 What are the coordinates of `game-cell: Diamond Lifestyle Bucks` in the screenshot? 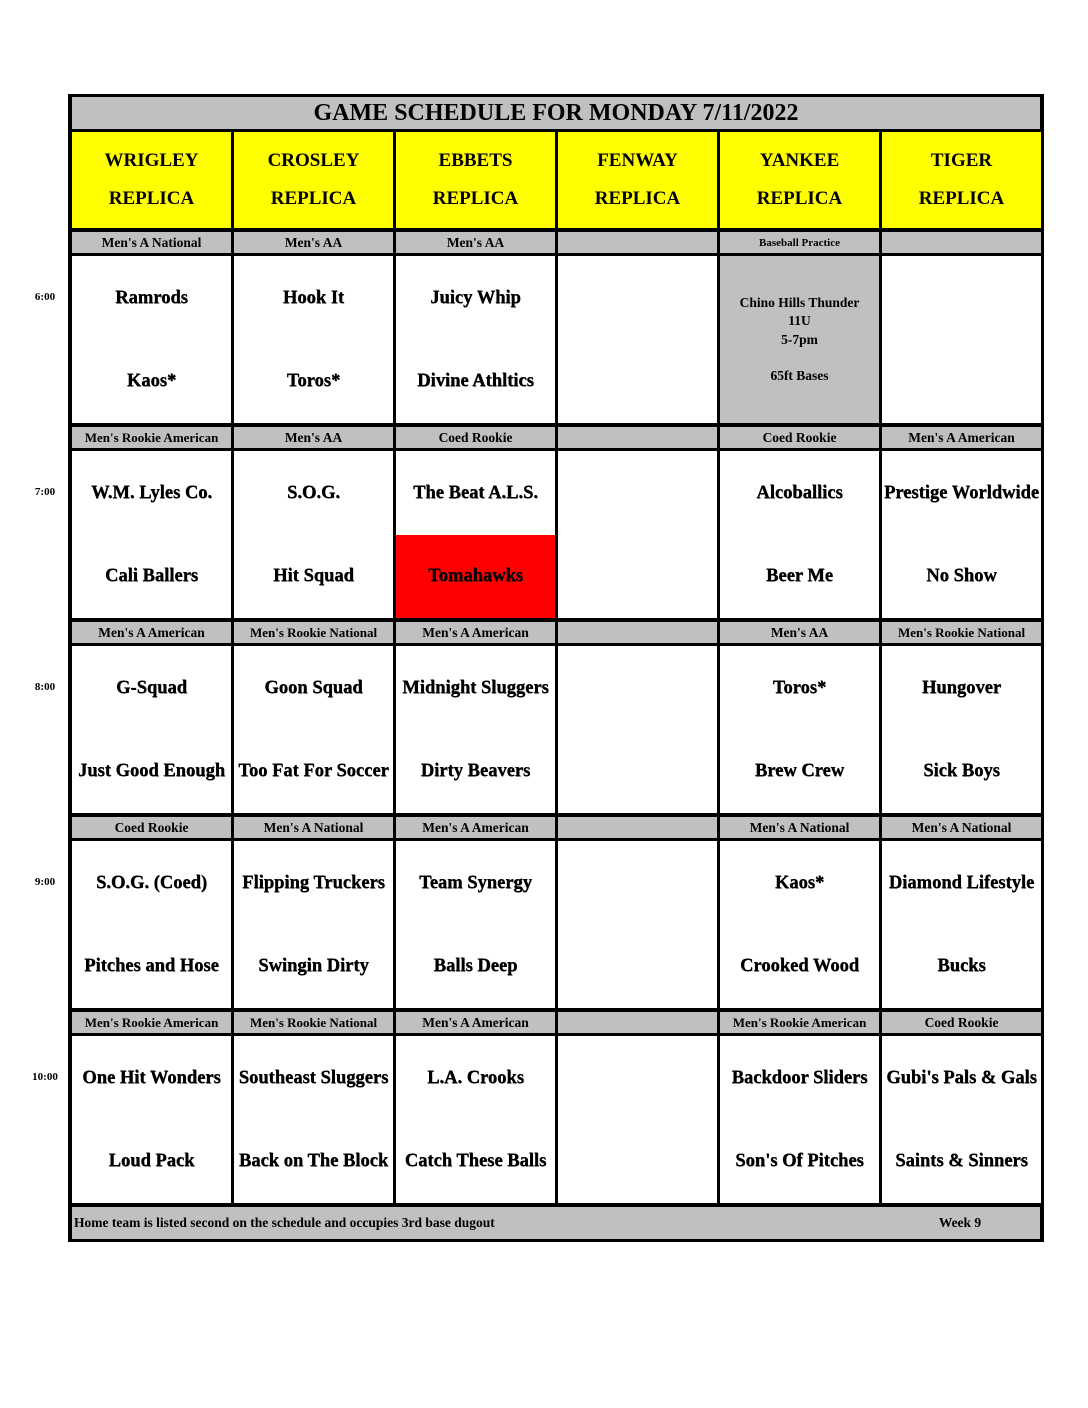 It's located at (961, 924).